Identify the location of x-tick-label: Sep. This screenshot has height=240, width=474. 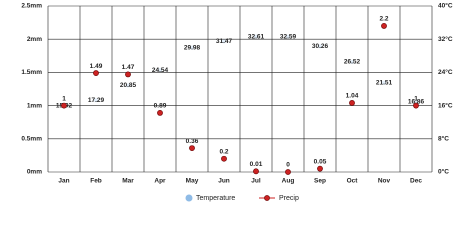
(320, 181).